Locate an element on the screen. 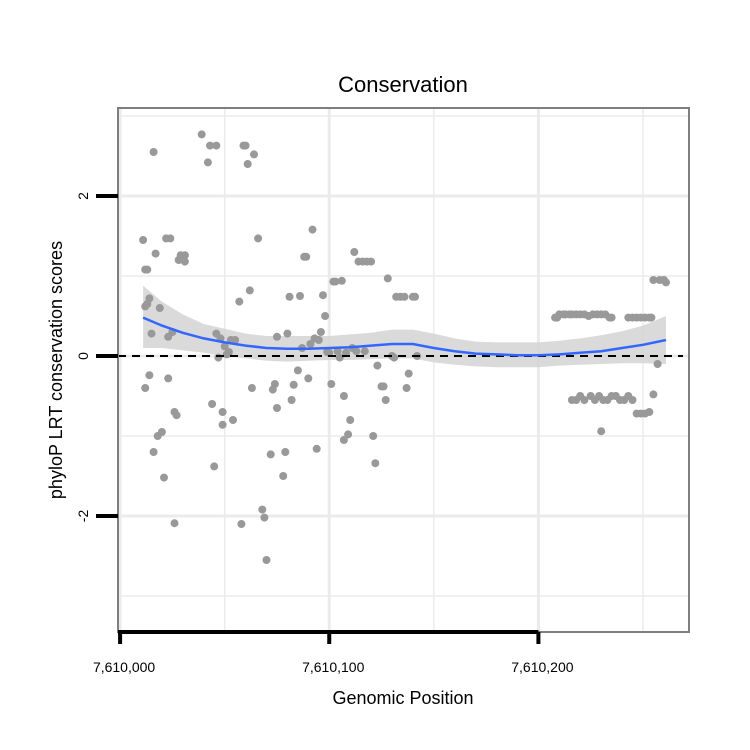  confidence-ribbon is located at coordinates (405, 326).